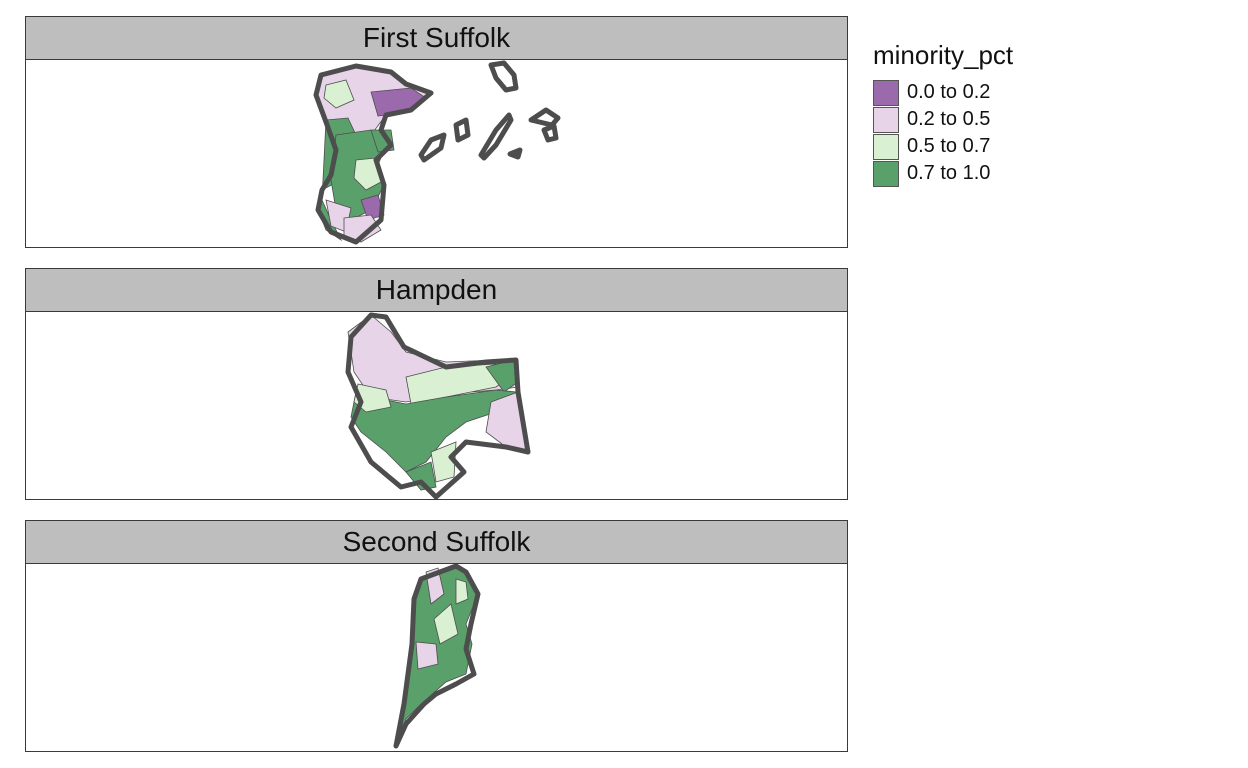 The width and height of the screenshot is (1248, 768). I want to click on legend-label: 0.2 to 0.5, so click(949, 119).